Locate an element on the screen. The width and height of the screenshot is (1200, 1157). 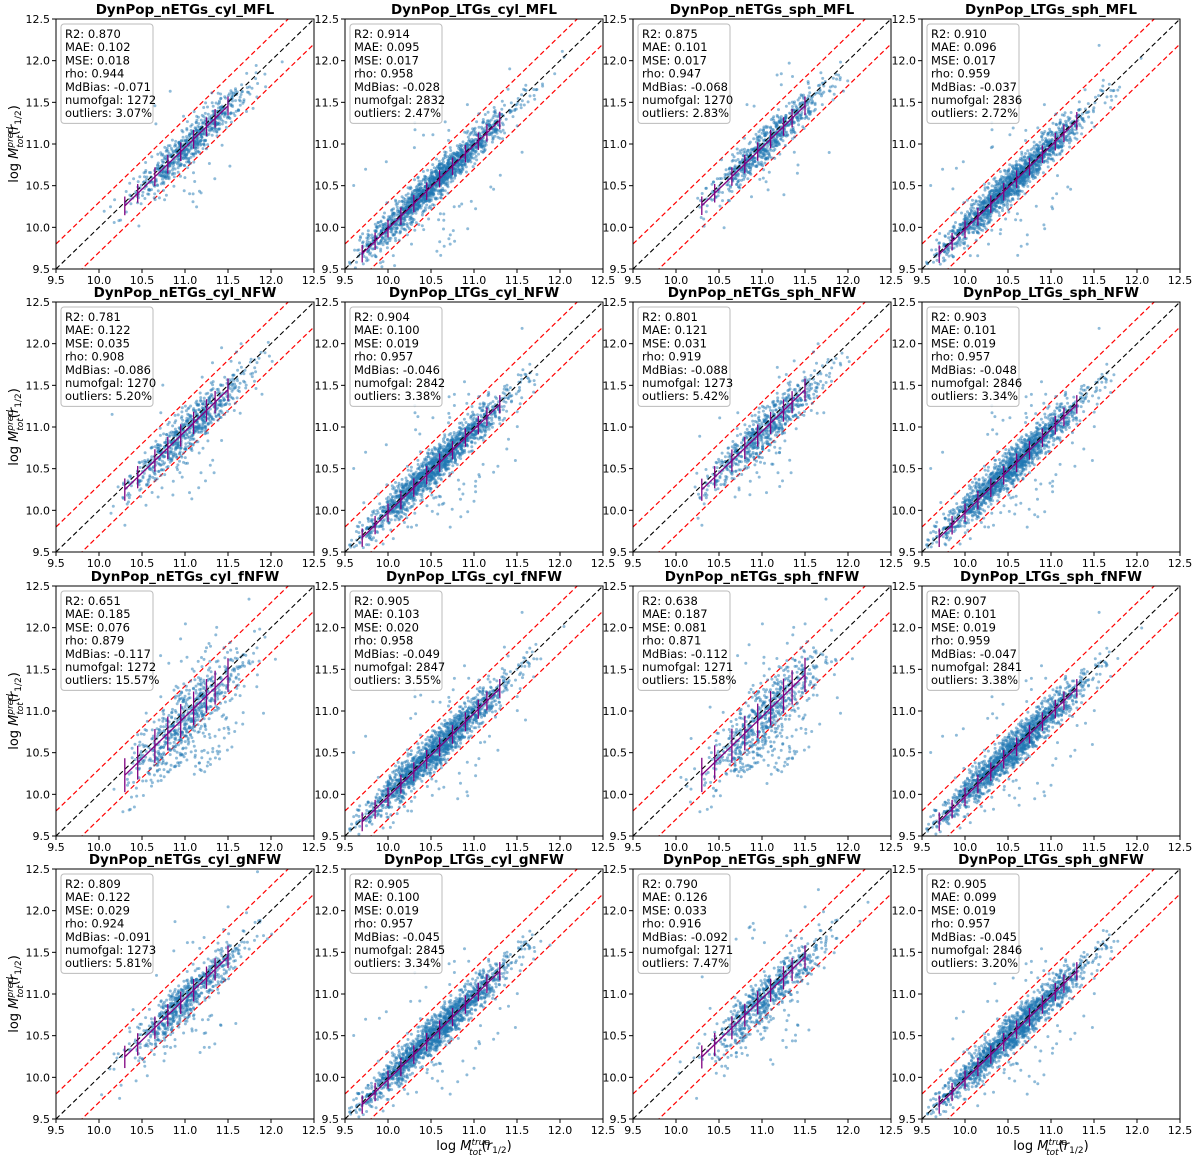
stat-line: numofgal: 1272 is located at coordinates (110, 100).